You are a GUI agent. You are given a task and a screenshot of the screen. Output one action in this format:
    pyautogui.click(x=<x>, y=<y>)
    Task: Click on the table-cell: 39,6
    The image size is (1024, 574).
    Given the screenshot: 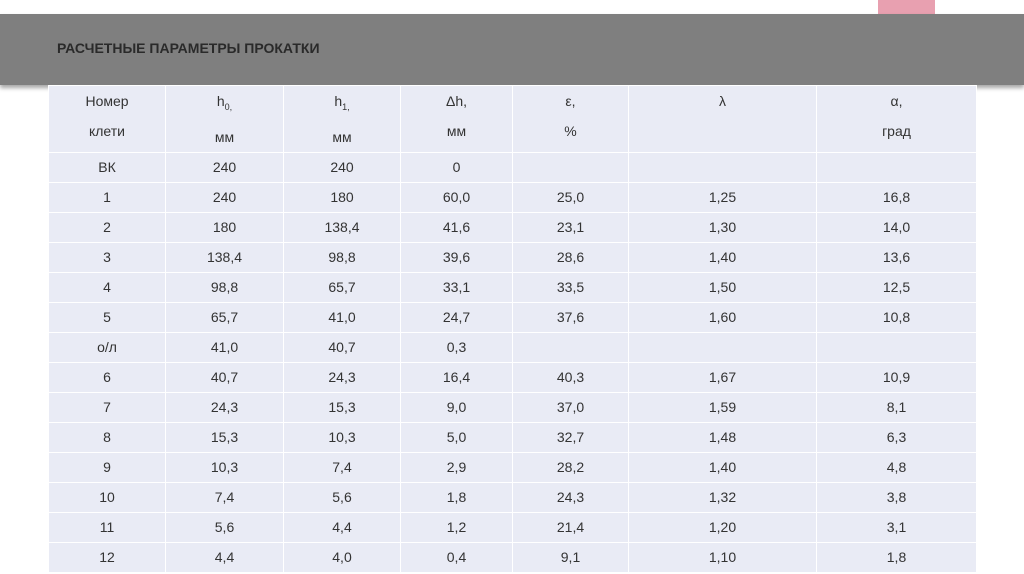 What is the action you would take?
    pyautogui.click(x=456, y=257)
    